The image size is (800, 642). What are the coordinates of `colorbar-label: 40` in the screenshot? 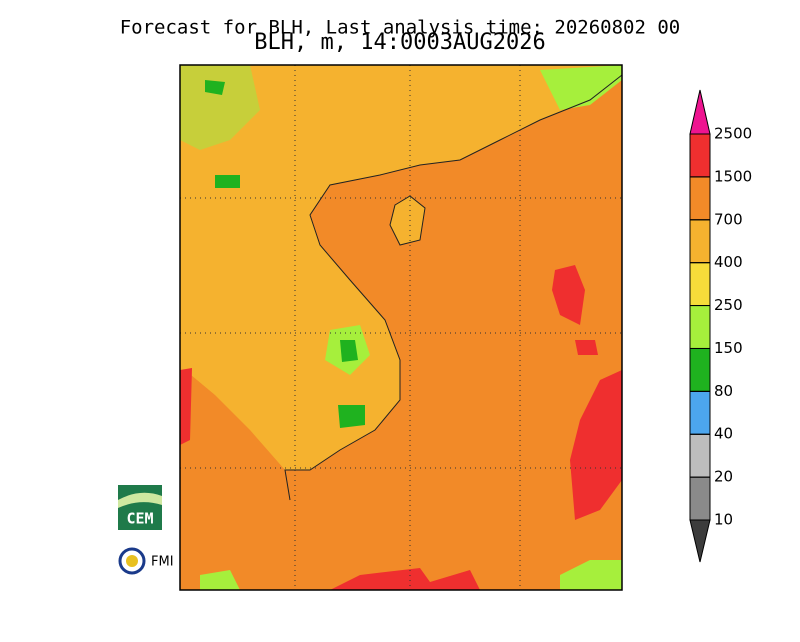 It's located at (723, 434).